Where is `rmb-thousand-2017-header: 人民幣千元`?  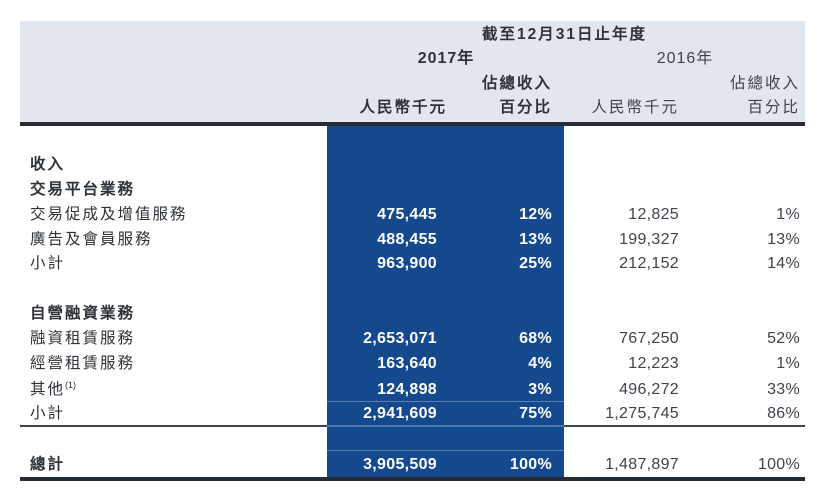
rmb-thousand-2017-header: 人民幣千元 is located at coordinates (403, 107).